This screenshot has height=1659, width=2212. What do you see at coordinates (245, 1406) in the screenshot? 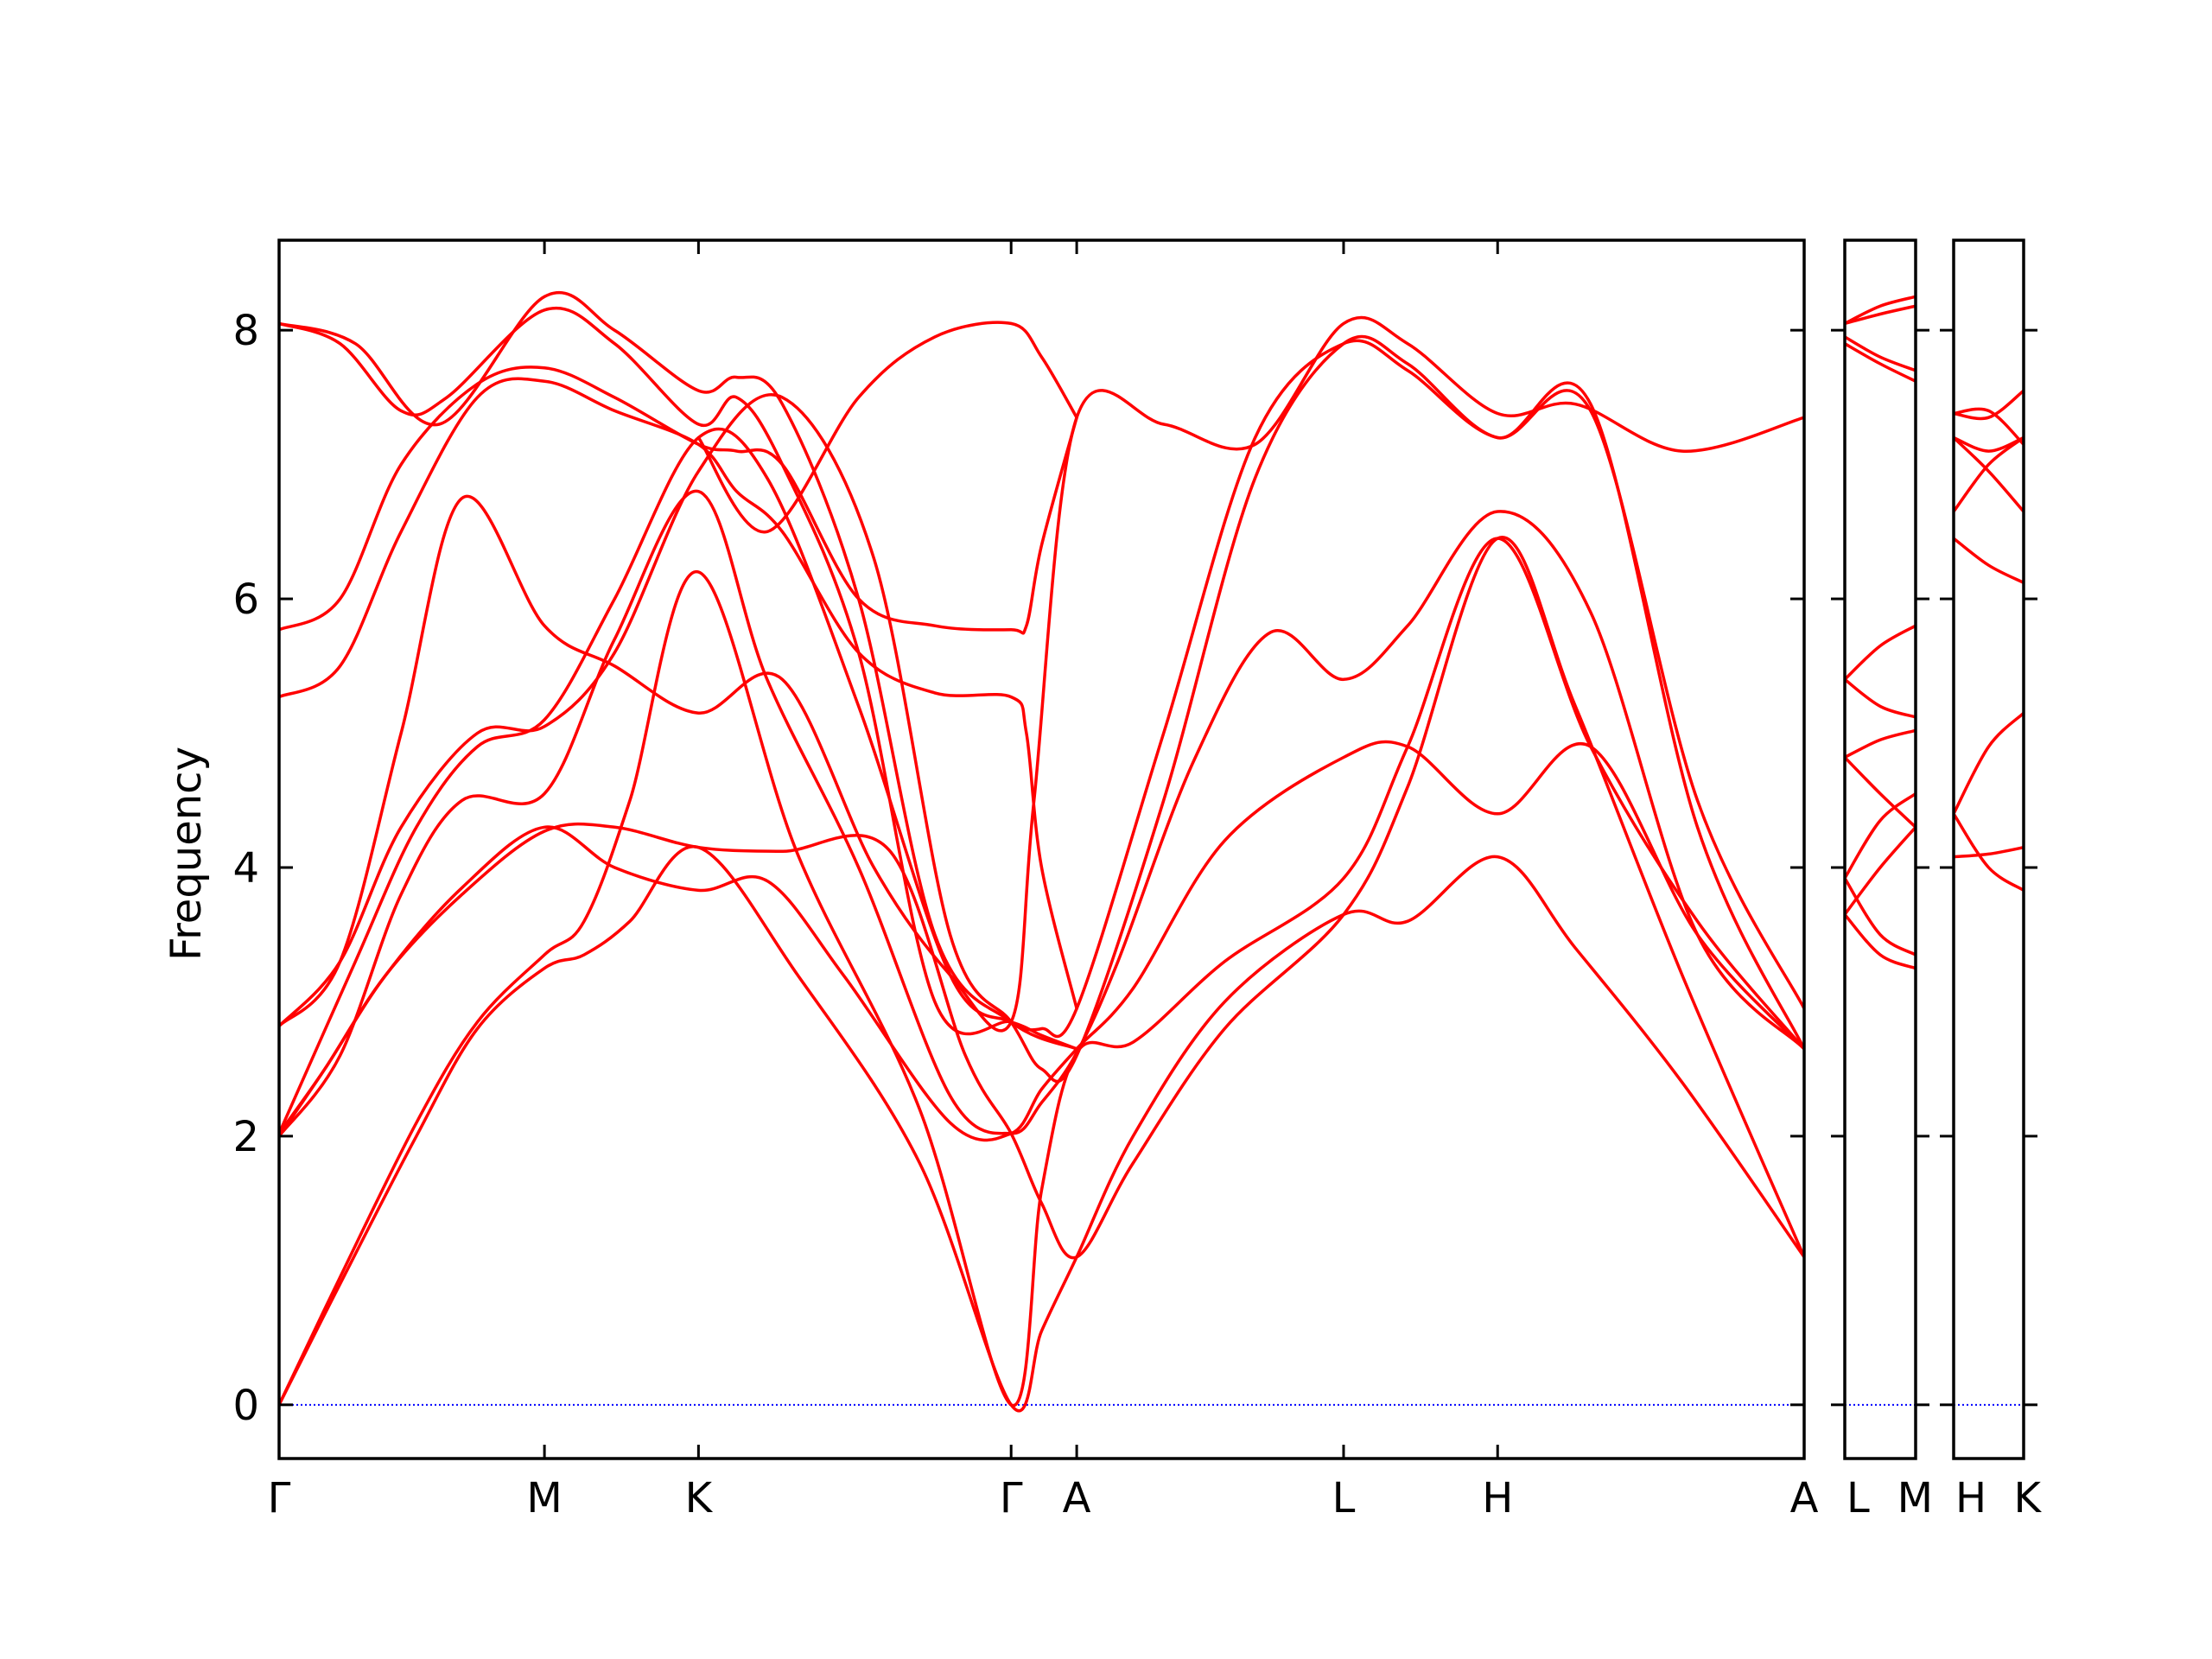
I see `y-tick-label: 0` at bounding box center [245, 1406].